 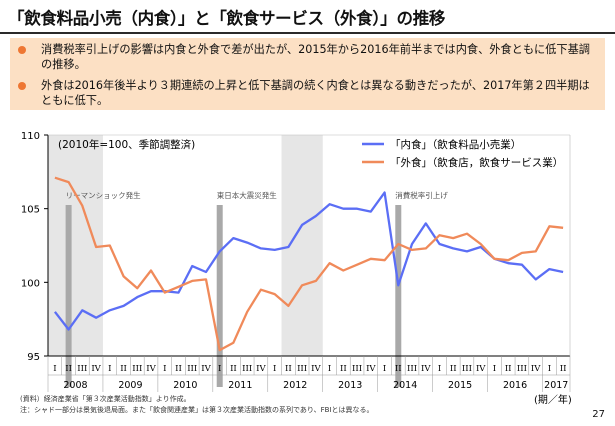 What do you see at coordinates (33, 357) in the screenshot?
I see `y-tick-label: 95` at bounding box center [33, 357].